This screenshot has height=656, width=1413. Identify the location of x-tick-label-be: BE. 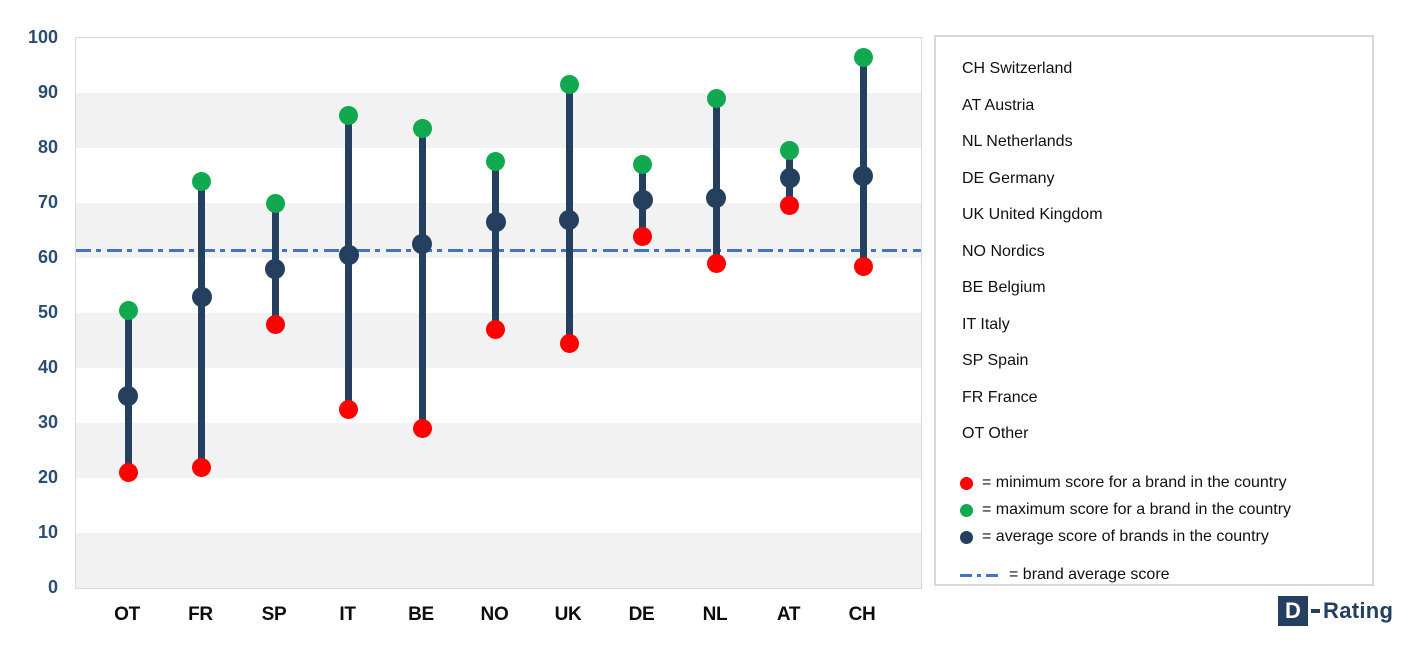
(421, 614).